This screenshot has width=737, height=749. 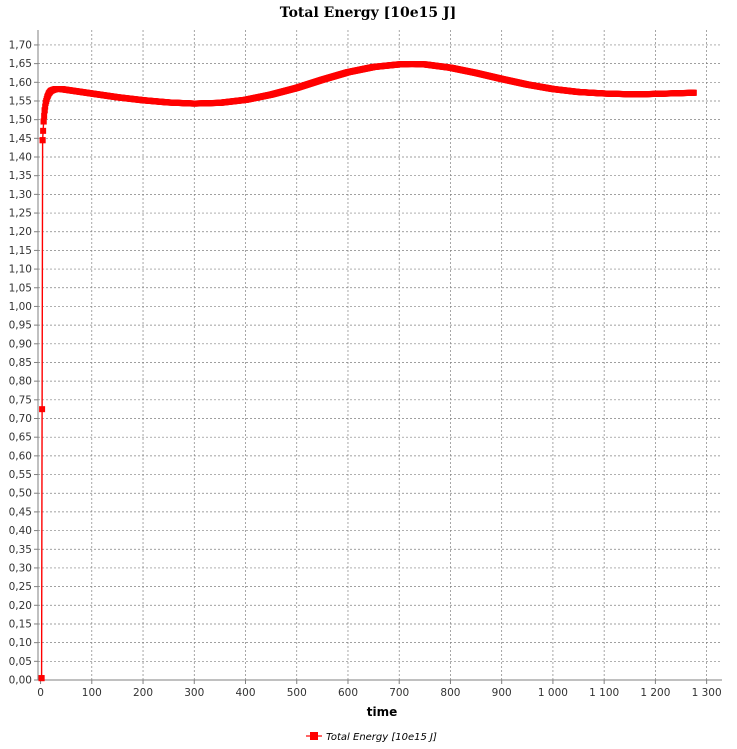 What do you see at coordinates (20, 101) in the screenshot?
I see `y-tick-label: 1,55` at bounding box center [20, 101].